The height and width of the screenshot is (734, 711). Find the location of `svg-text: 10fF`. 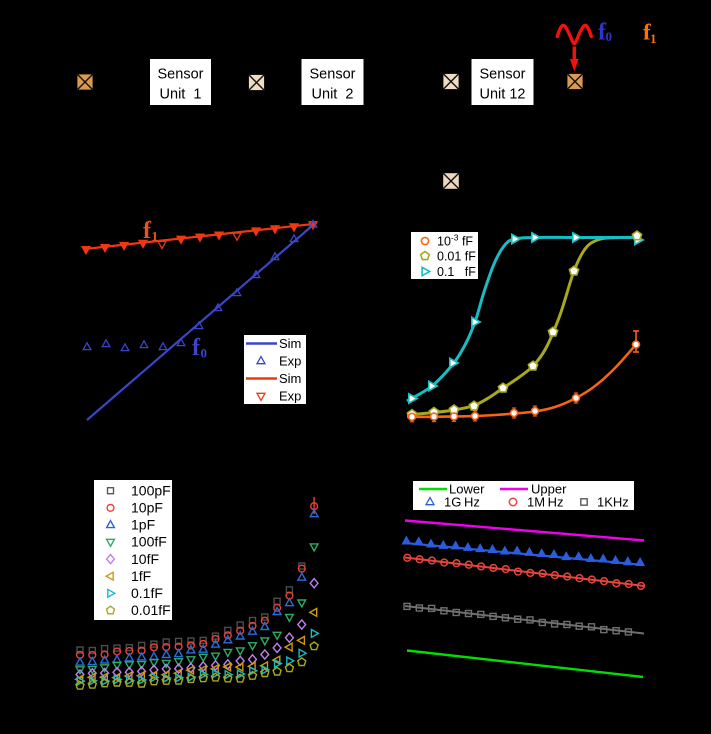

svg-text: 10fF is located at coordinates (145, 559).